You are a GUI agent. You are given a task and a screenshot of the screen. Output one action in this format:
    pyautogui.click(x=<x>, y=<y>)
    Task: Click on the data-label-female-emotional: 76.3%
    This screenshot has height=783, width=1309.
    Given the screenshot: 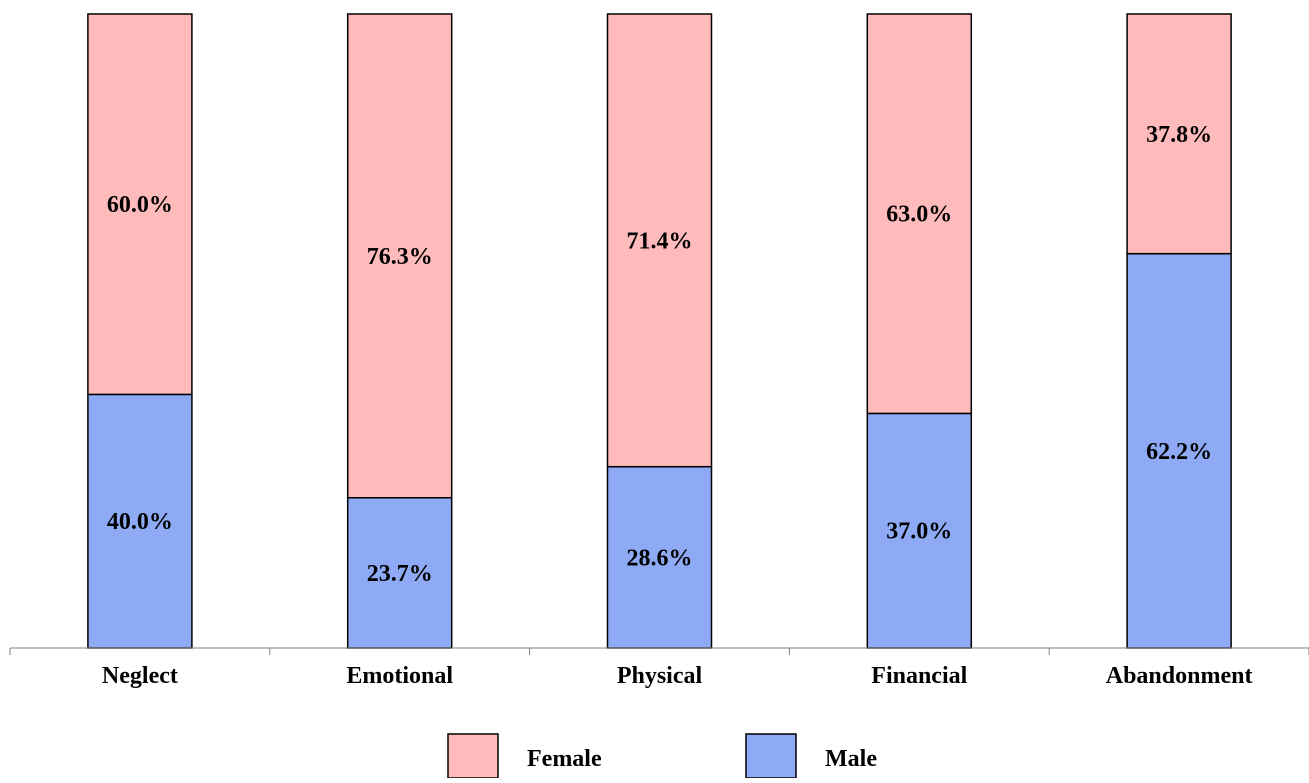 What is the action you would take?
    pyautogui.click(x=400, y=257)
    